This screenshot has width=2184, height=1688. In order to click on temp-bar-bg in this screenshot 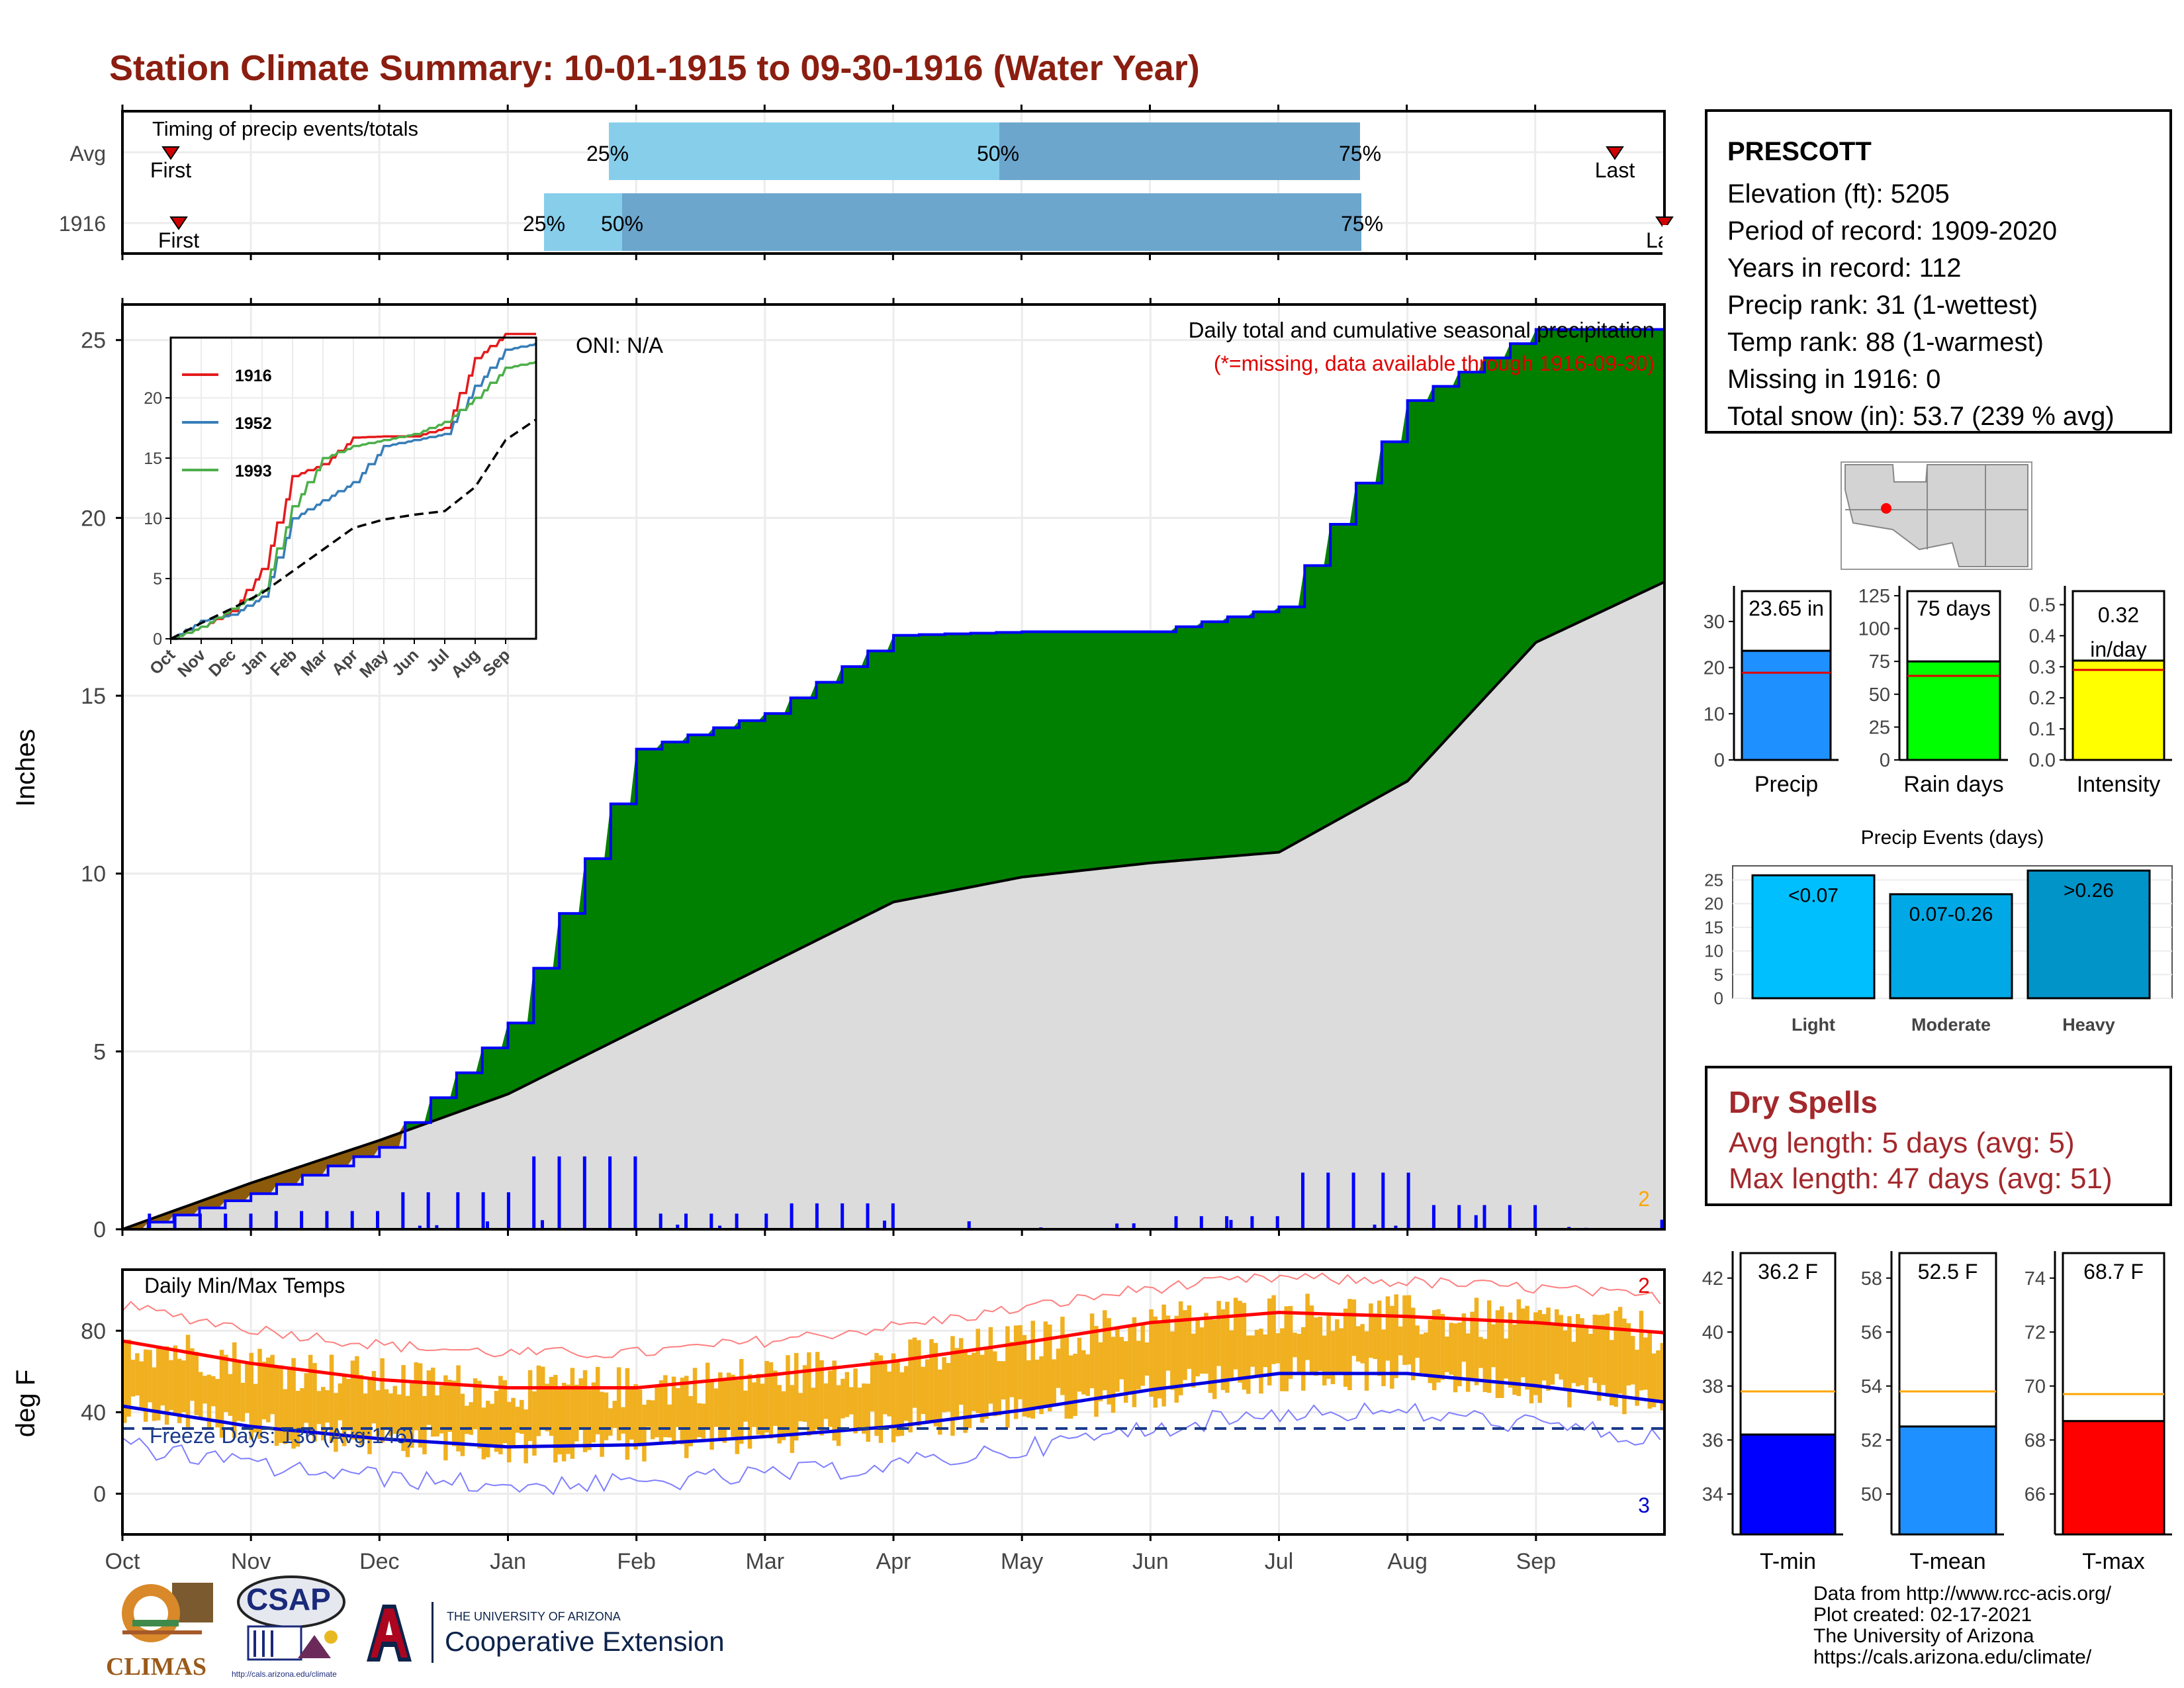, I will do `click(1948, 1340)`.